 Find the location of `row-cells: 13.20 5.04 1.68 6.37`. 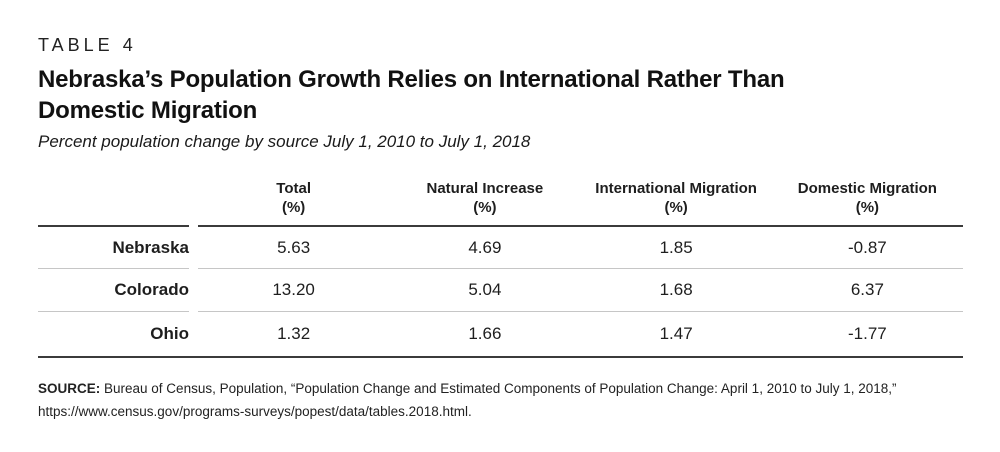

row-cells: 13.20 5.04 1.68 6.37 is located at coordinates (580, 289).